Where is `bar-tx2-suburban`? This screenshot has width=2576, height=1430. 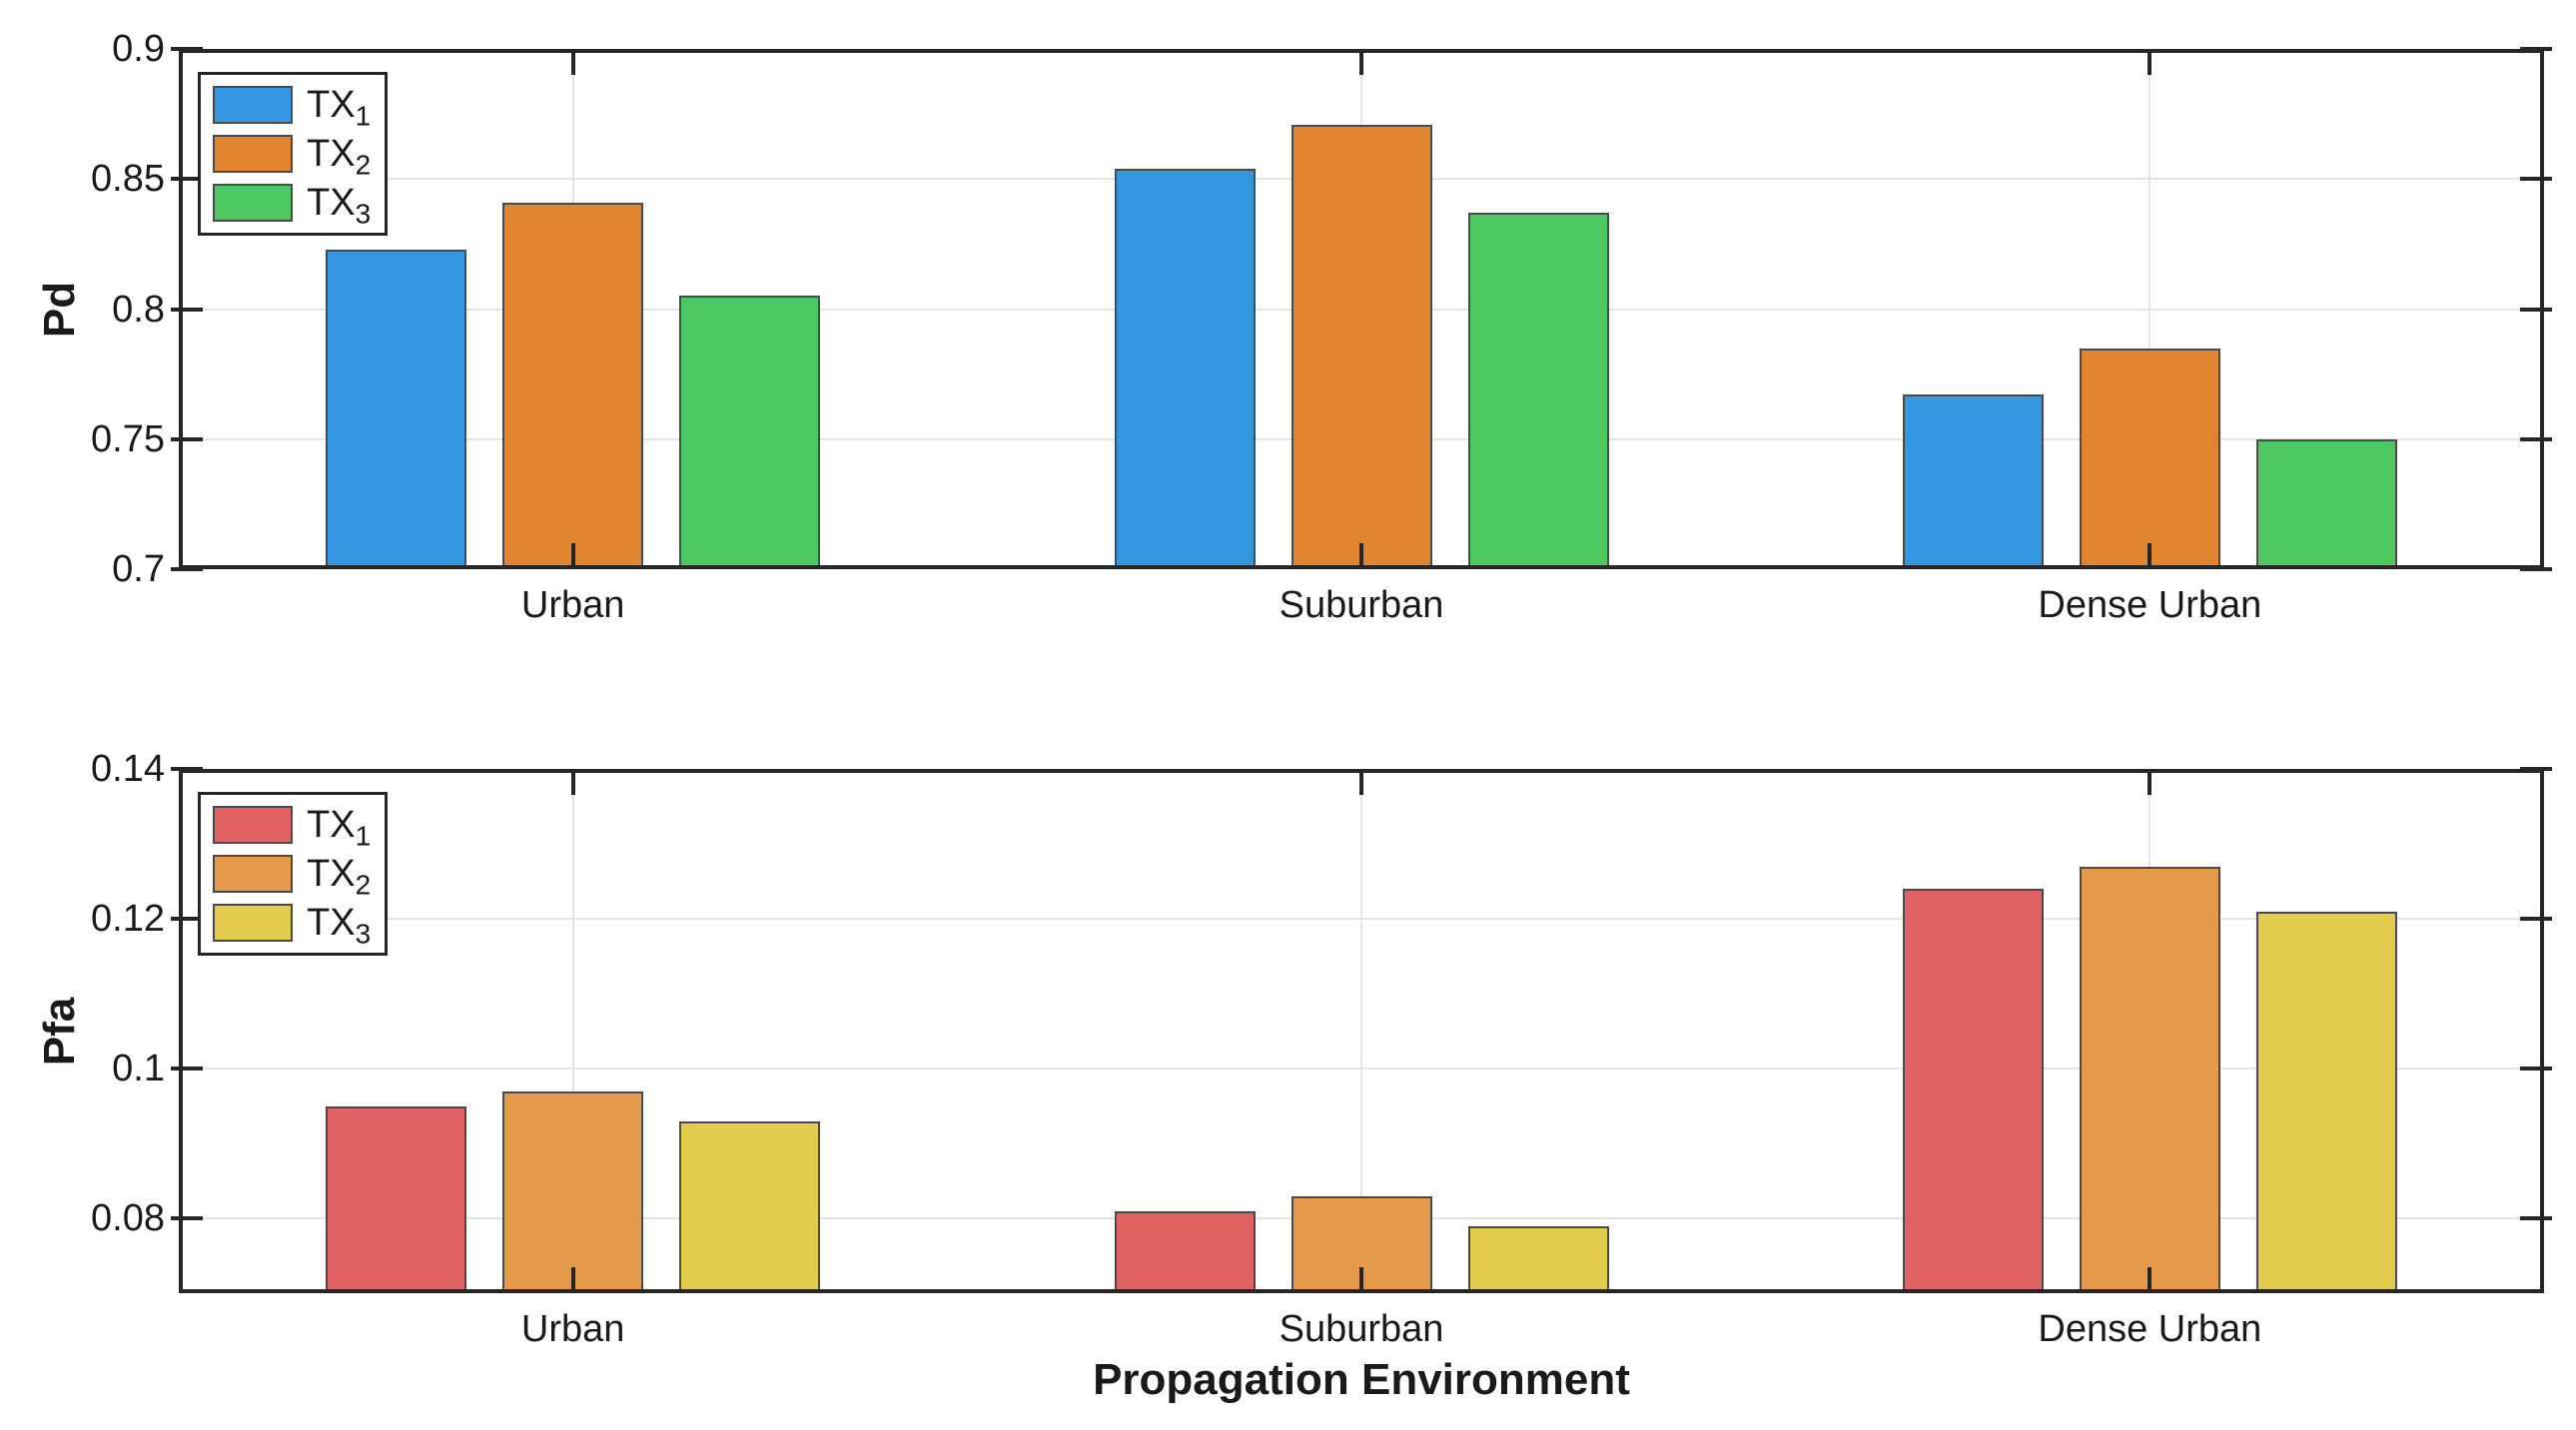
bar-tx2-suburban is located at coordinates (1361, 346).